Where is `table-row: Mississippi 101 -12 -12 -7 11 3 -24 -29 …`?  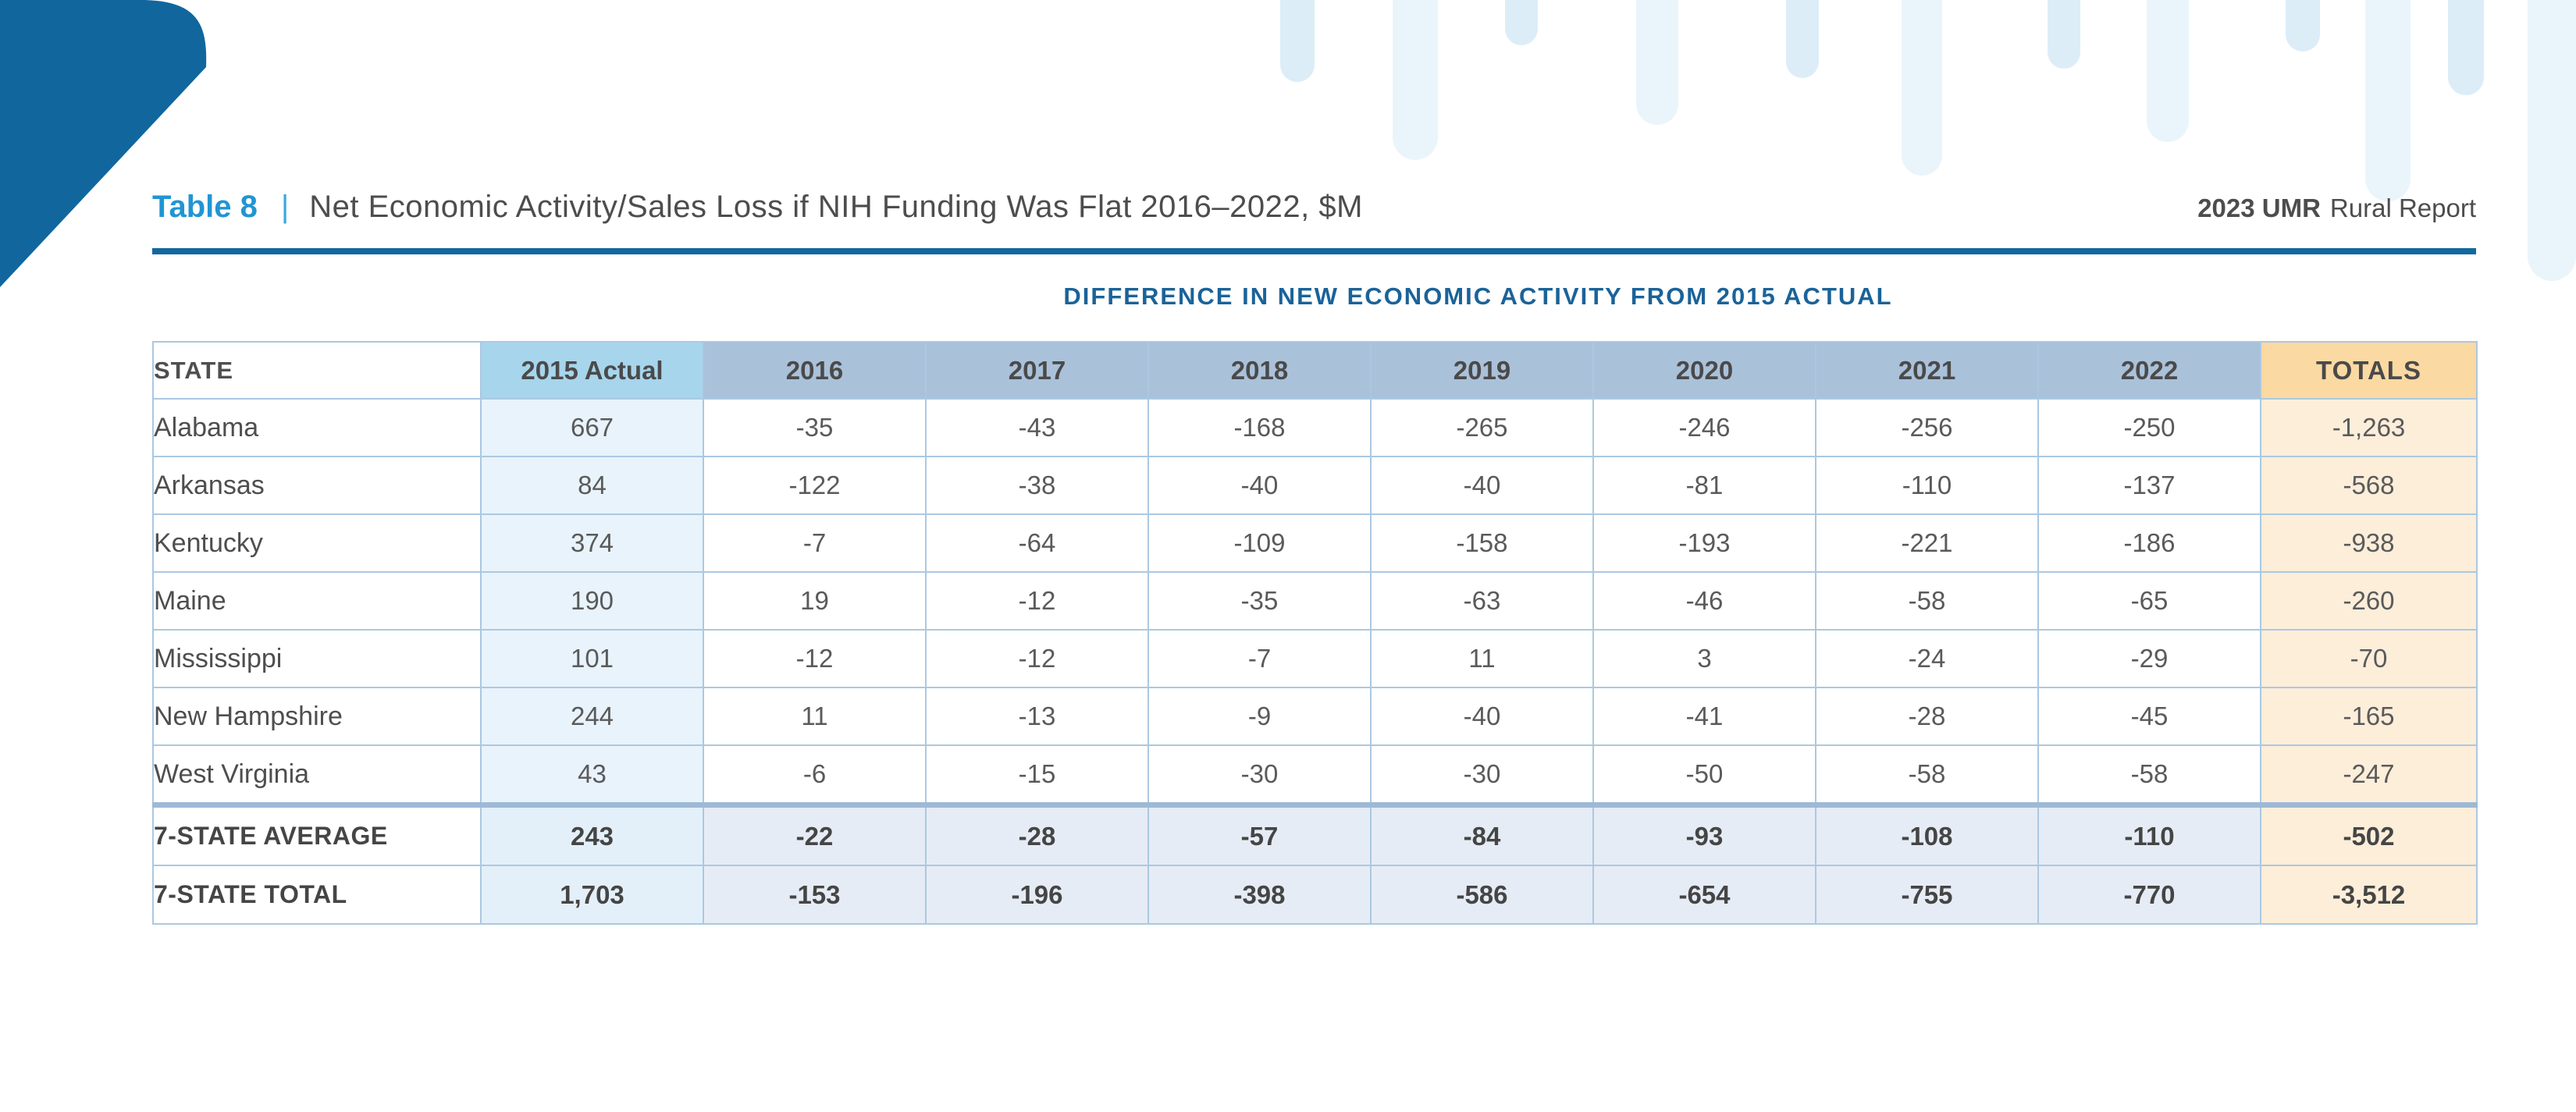 table-row: Mississippi 101 -12 -12 -7 11 3 -24 -29 … is located at coordinates (1315, 658).